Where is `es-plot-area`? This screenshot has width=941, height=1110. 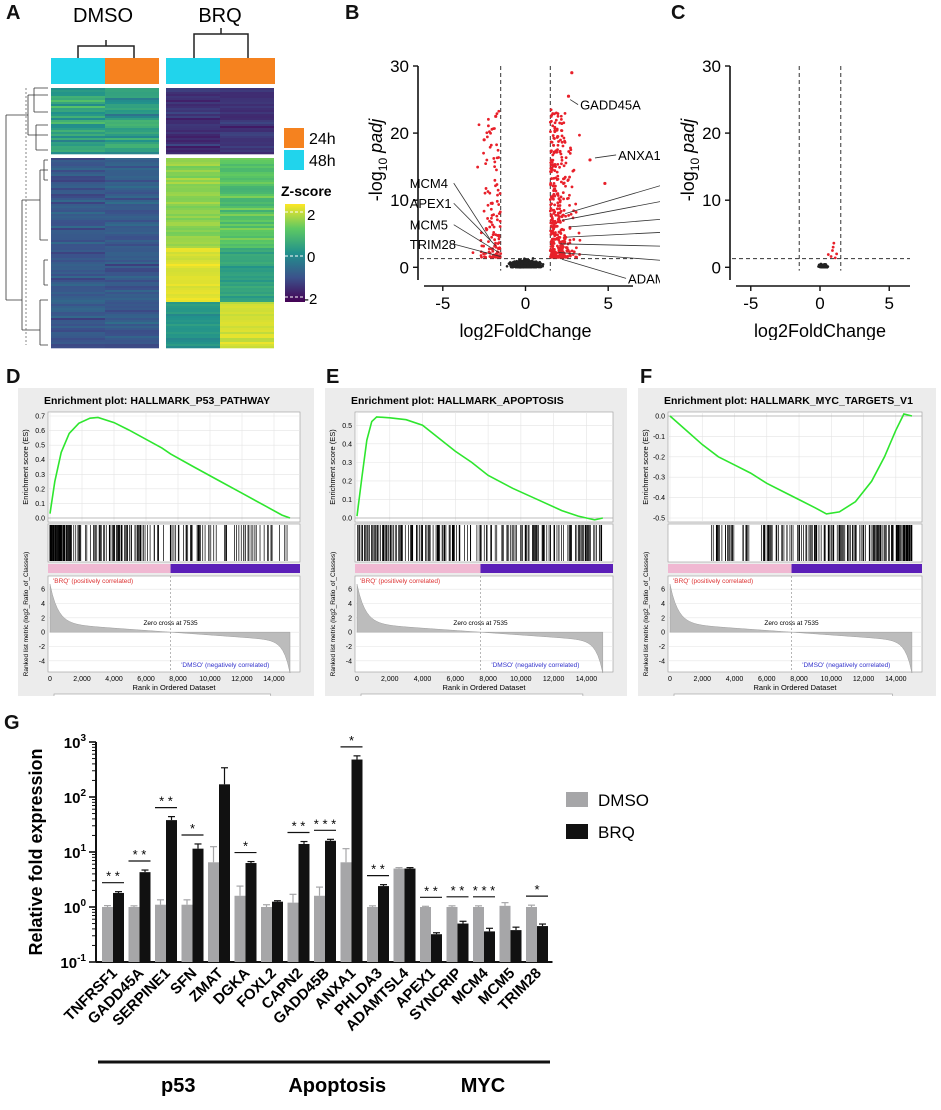 es-plot-area is located at coordinates (174, 467).